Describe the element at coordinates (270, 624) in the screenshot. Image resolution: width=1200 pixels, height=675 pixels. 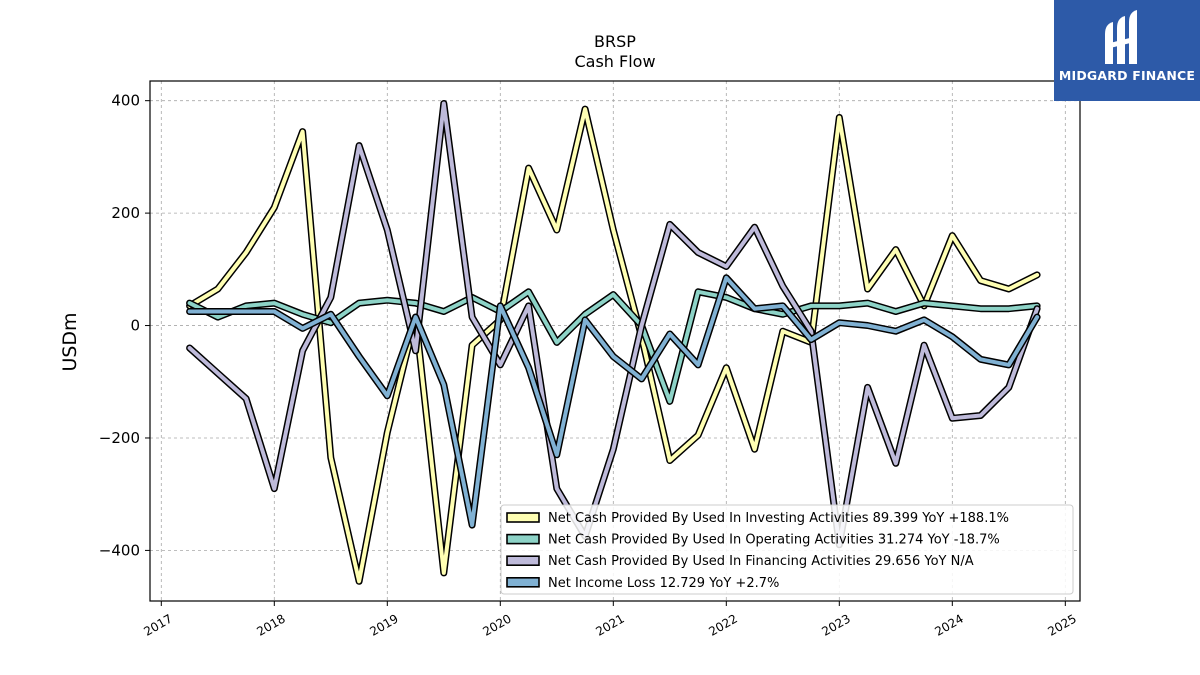
I see `x-tick-label: 2018` at that location.